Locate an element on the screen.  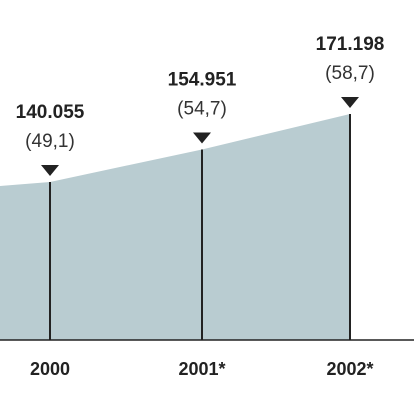
value-label: 154.951 is located at coordinates (202, 79).